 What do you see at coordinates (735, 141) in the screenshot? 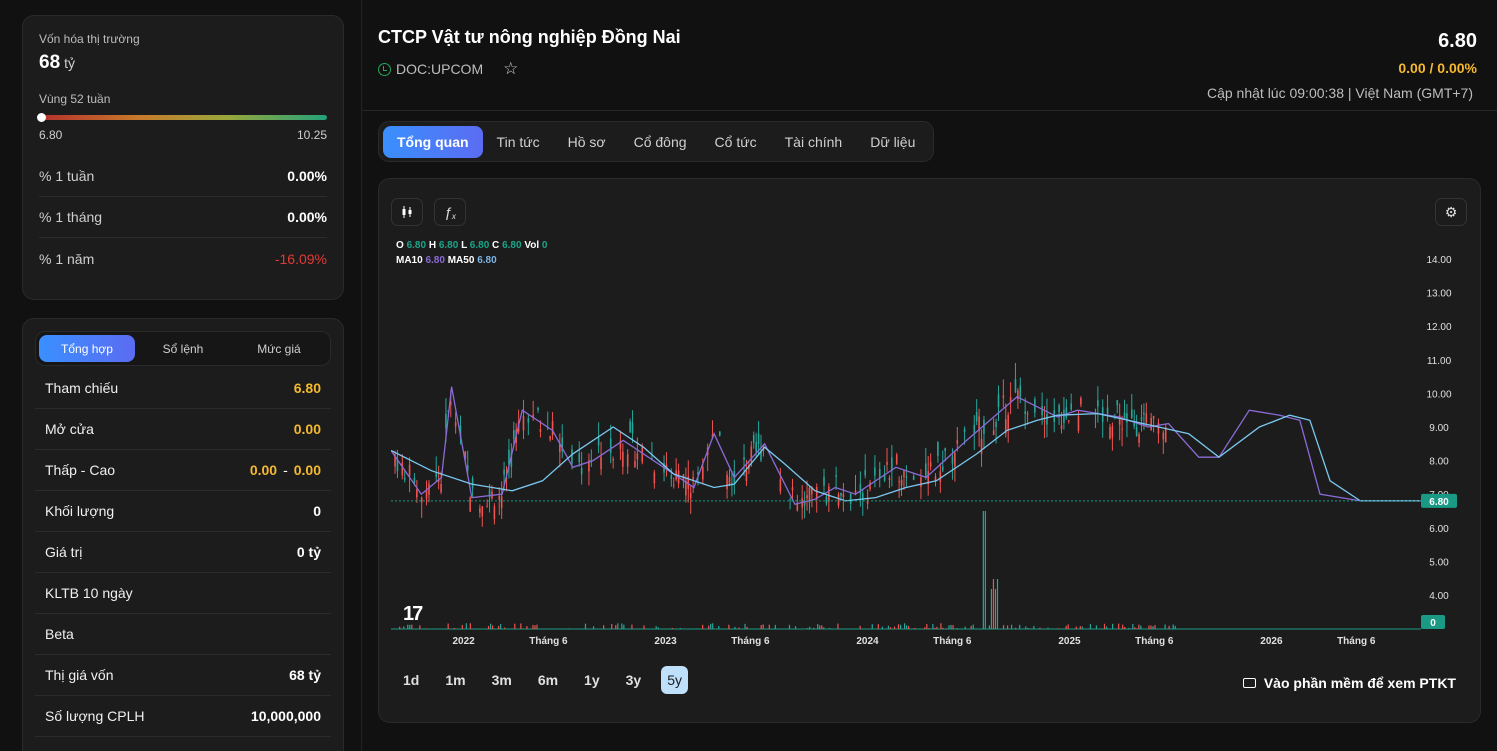
I see `tab-co-tuc: Cổ tức` at bounding box center [735, 141].